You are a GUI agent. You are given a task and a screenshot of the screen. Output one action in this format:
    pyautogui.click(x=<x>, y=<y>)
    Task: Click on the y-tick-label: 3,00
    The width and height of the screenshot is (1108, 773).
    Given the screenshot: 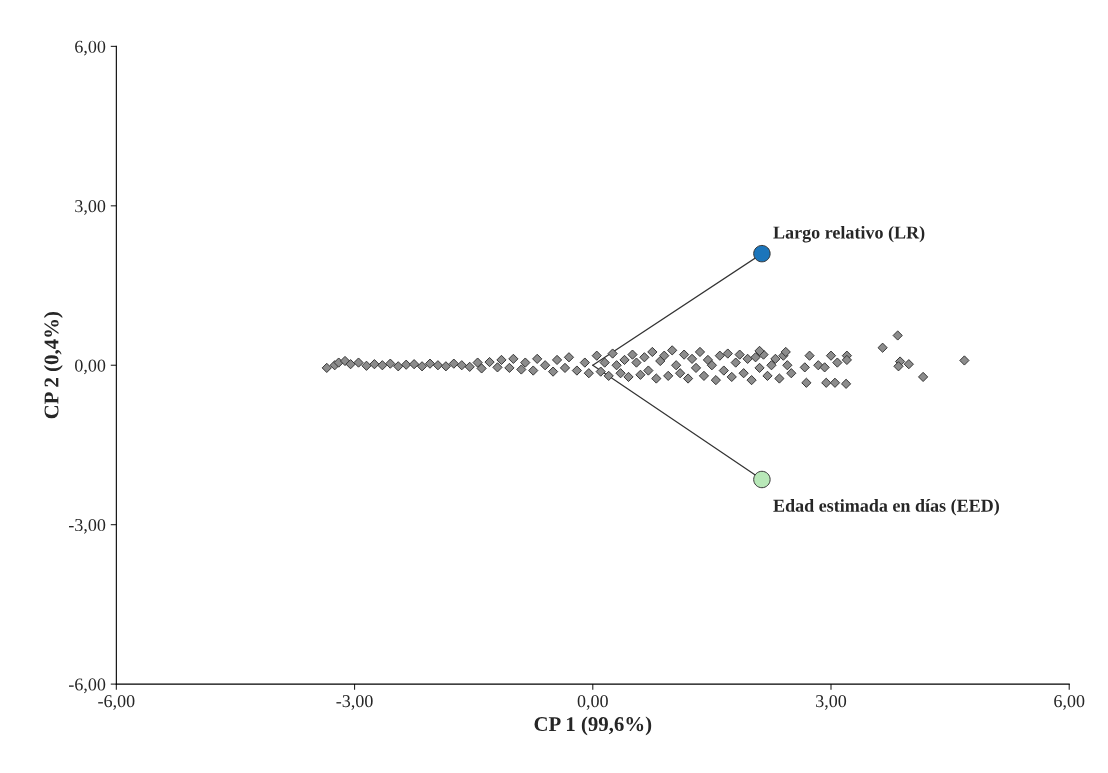 What is the action you would take?
    pyautogui.click(x=90, y=207)
    